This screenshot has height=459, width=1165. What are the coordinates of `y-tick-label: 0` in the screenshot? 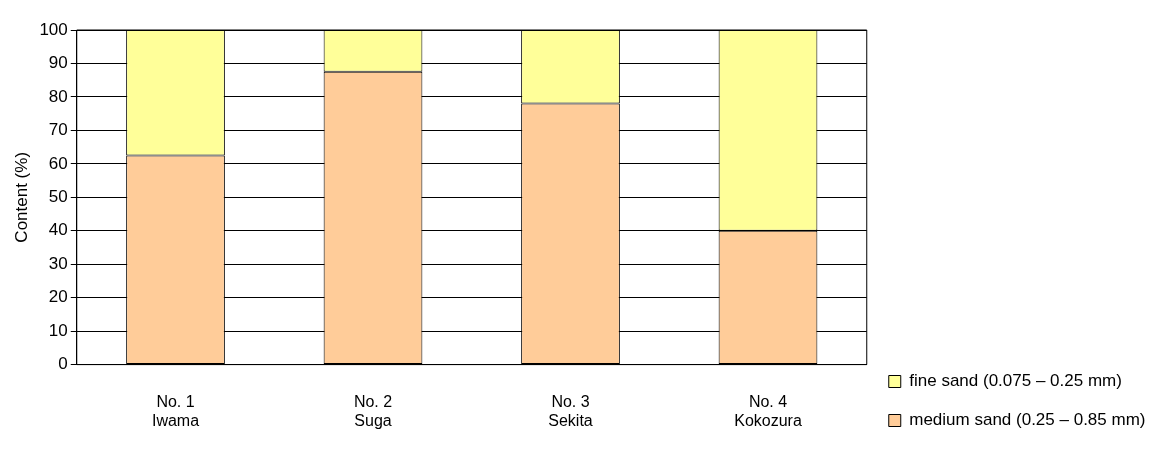 It's located at (63, 364).